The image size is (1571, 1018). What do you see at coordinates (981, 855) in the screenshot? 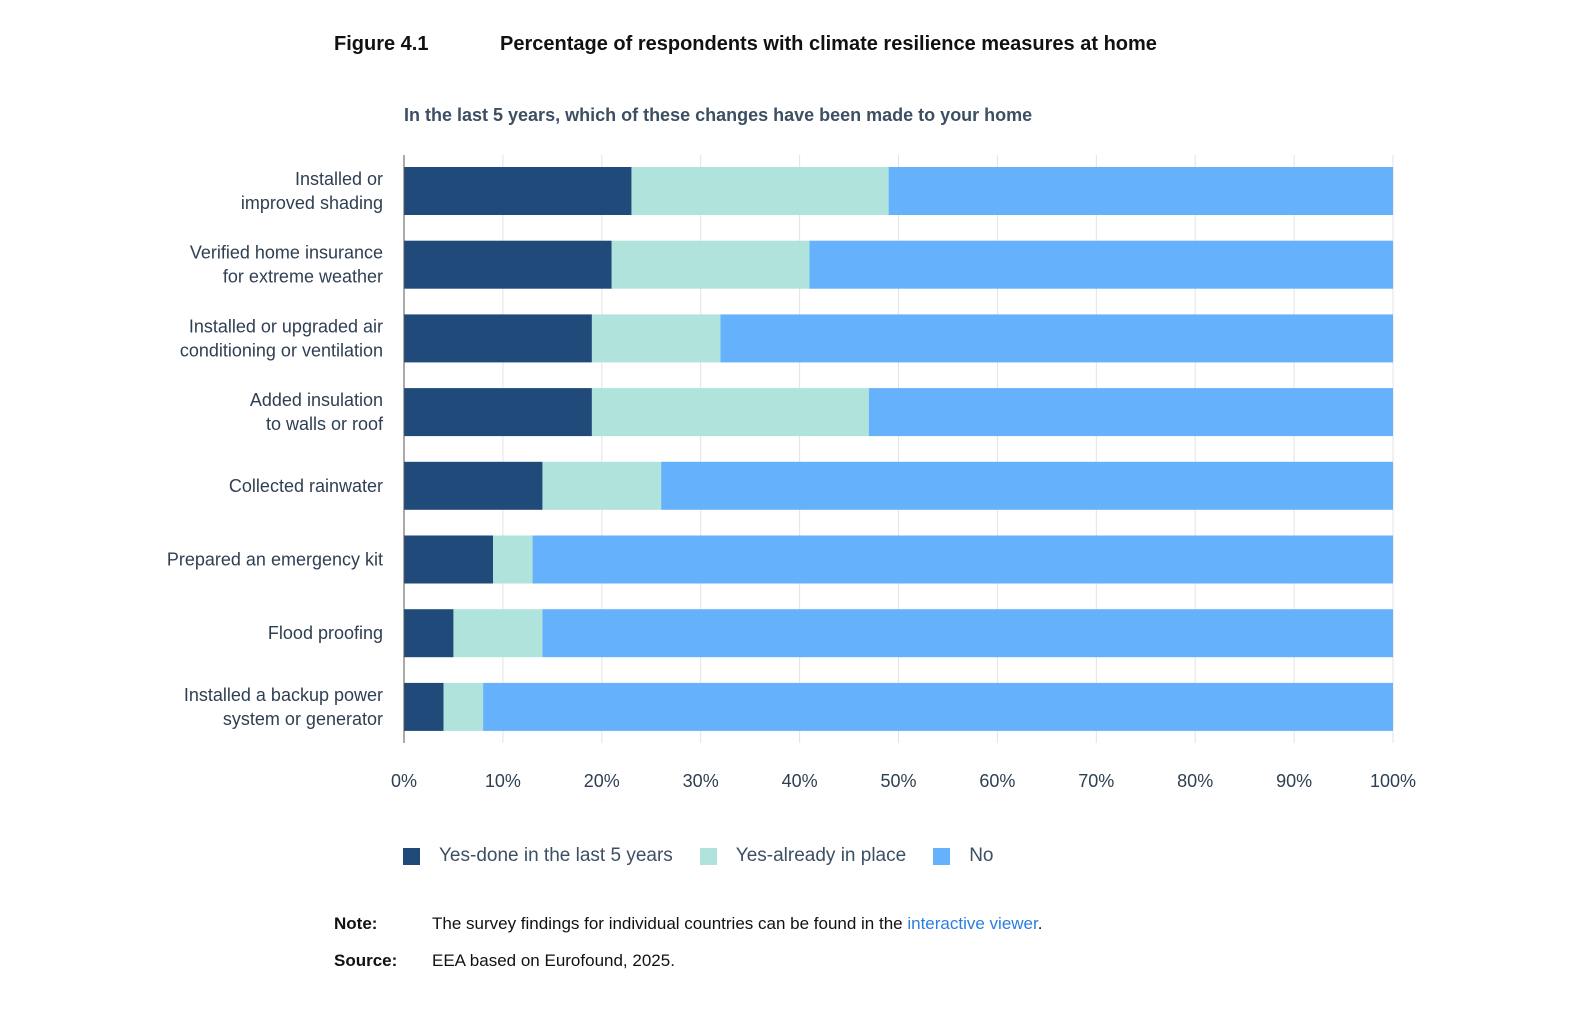
I see `legend-label: No` at bounding box center [981, 855].